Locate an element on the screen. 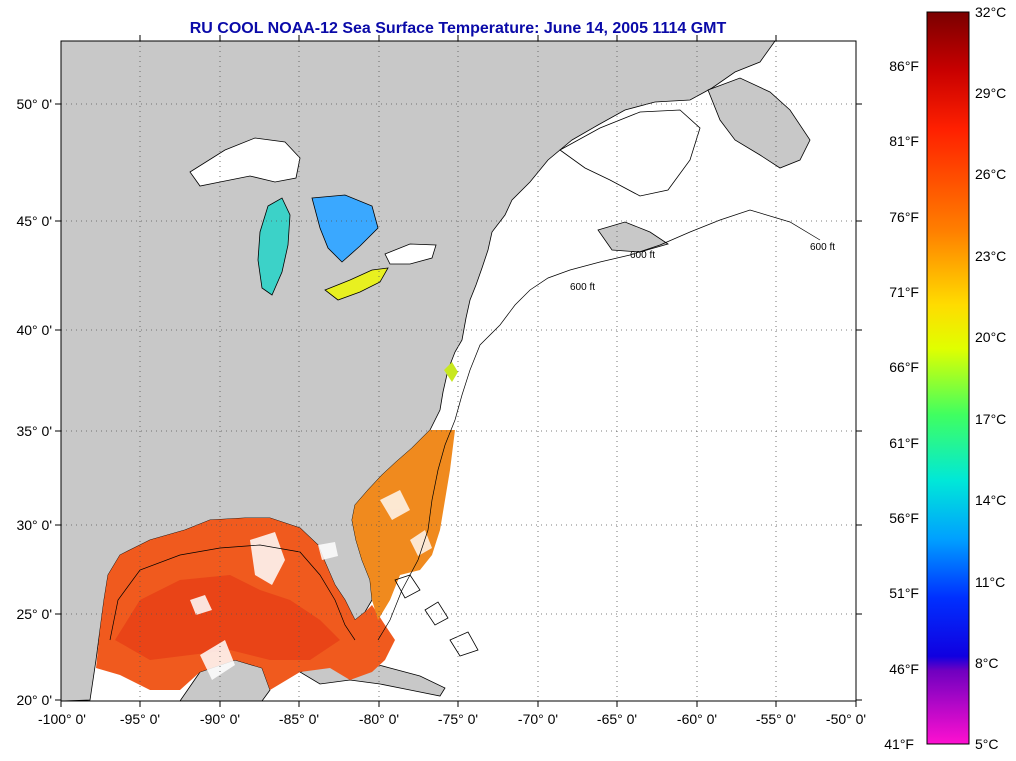  isobath-gulf is located at coordinates (232, 592).